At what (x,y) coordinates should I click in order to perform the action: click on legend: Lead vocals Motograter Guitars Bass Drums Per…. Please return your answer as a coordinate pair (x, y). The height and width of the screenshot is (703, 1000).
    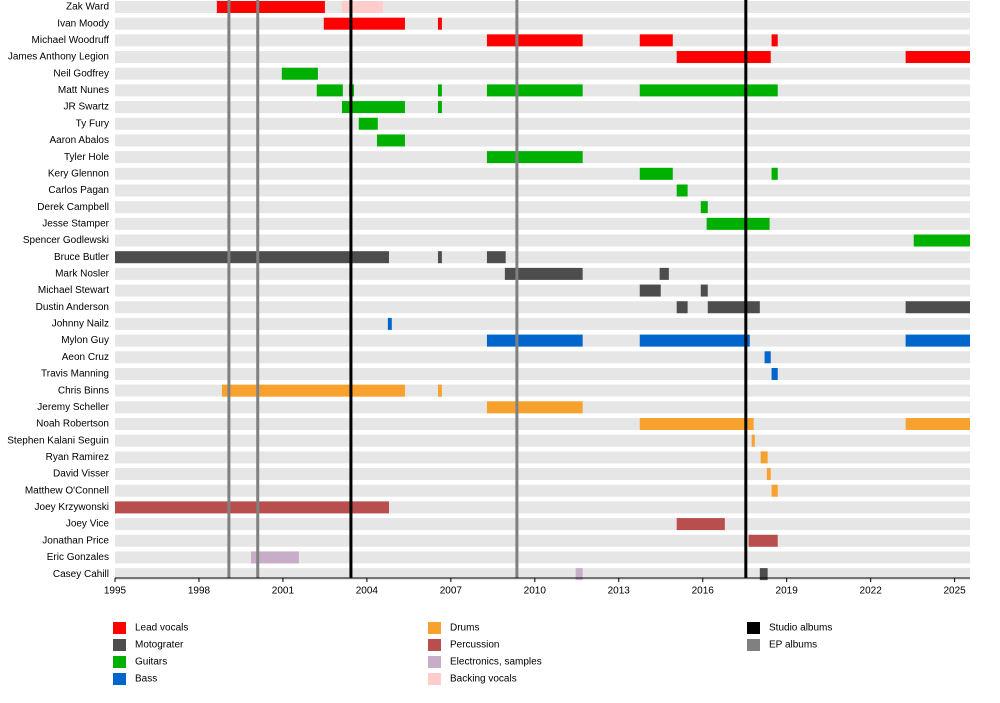
    Looking at the image, I should click on (472, 653).